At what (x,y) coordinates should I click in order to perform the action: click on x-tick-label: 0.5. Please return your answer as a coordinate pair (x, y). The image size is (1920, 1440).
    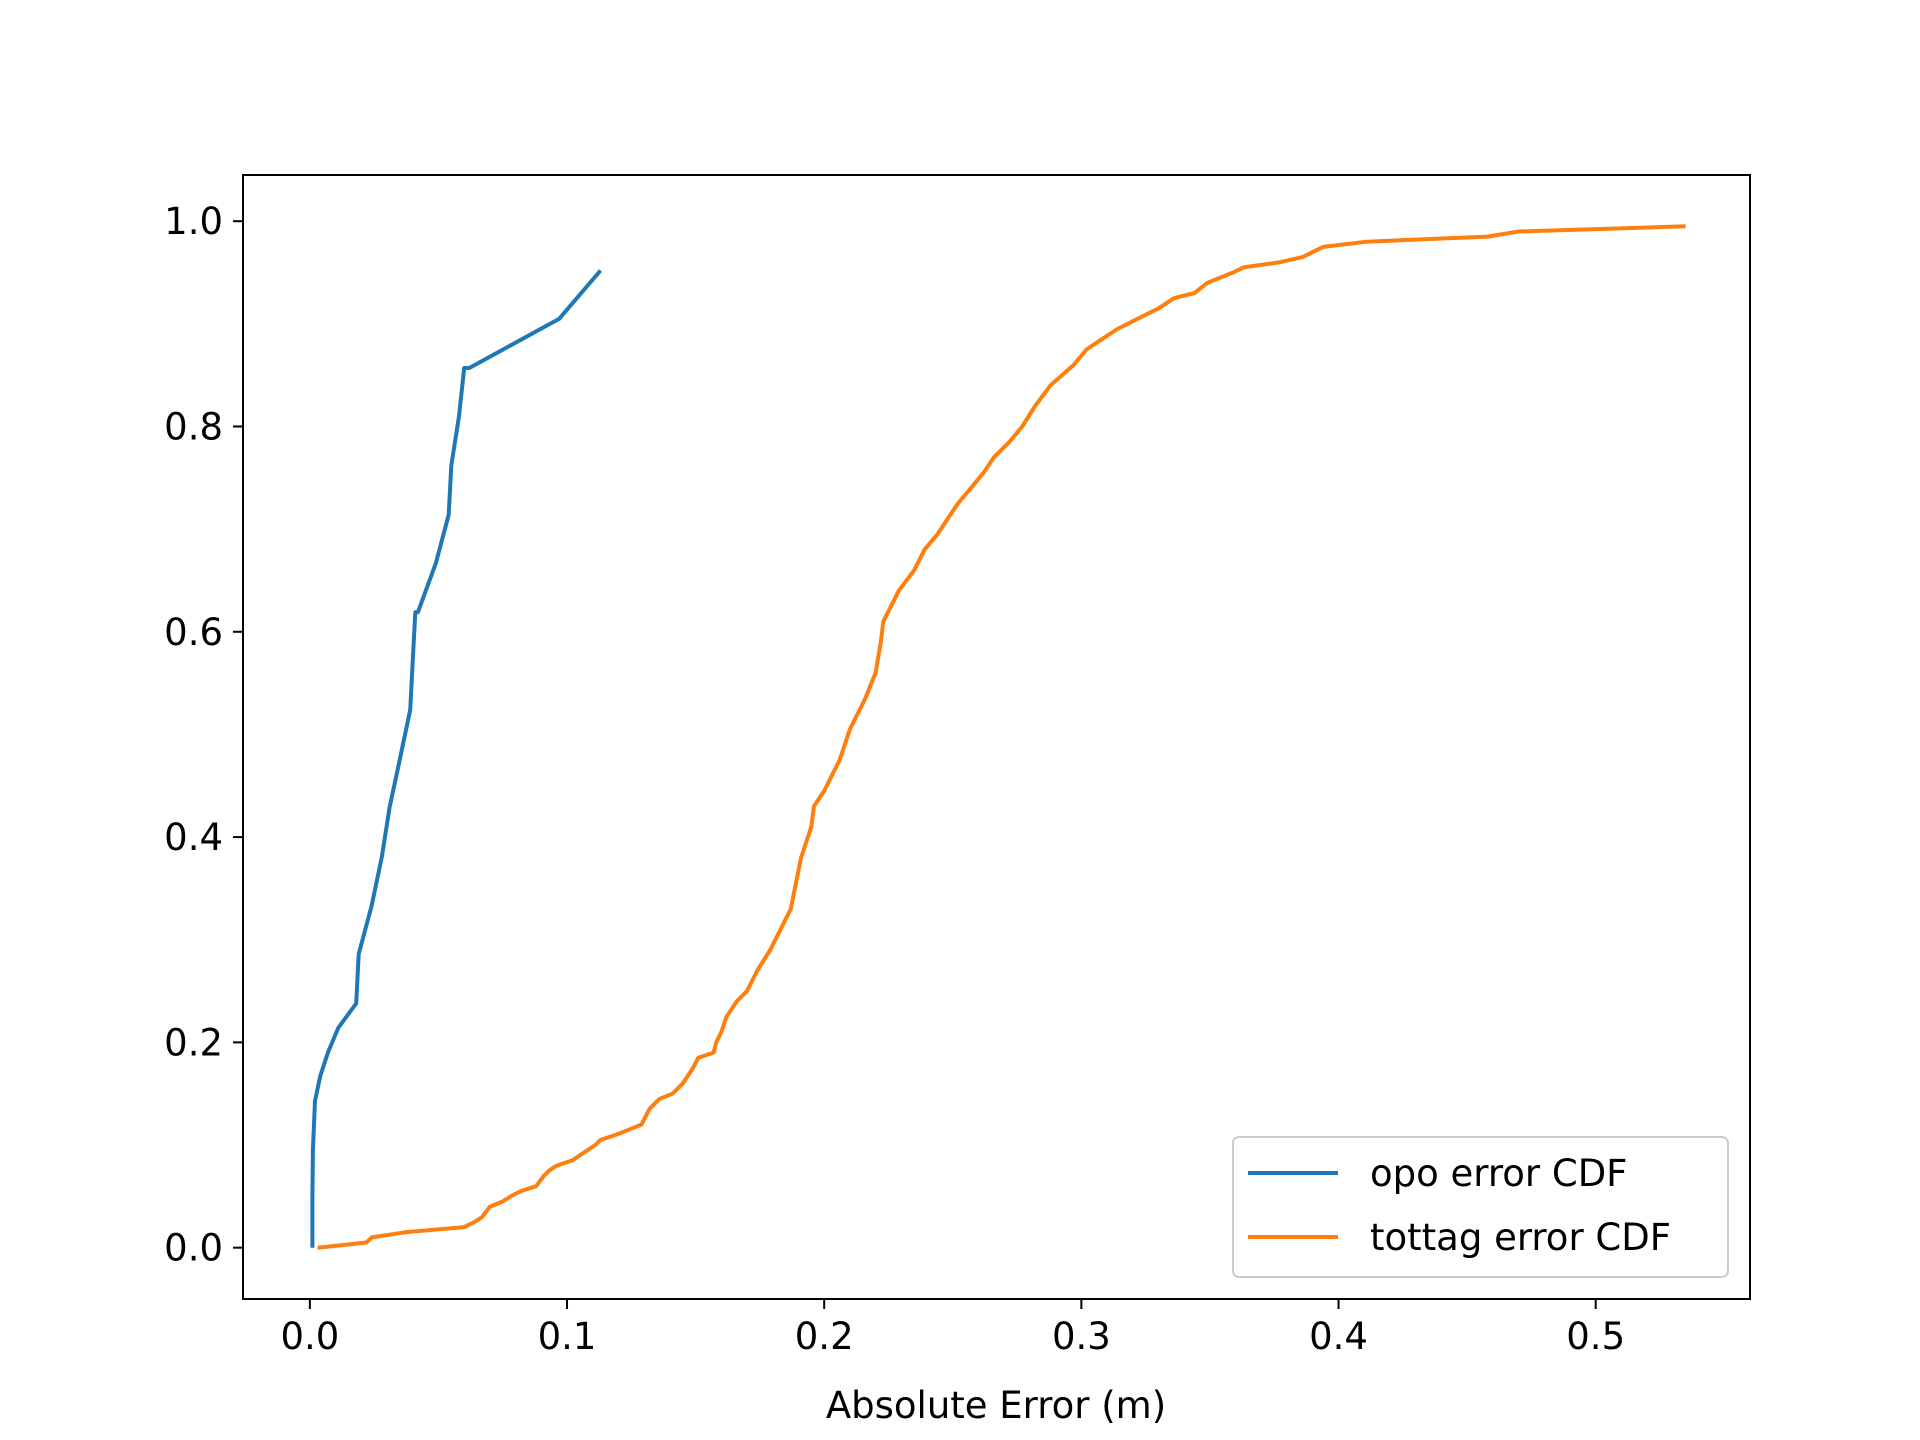
    Looking at the image, I should click on (1595, 1336).